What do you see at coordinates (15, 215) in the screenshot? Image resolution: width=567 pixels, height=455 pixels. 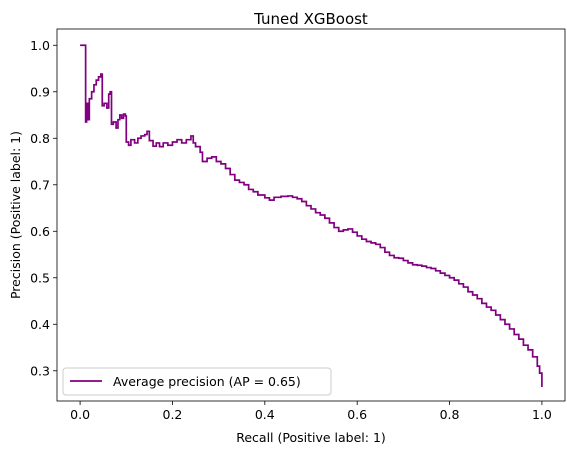 I see `y-axis-label: Precision (Positive label: 1)` at bounding box center [15, 215].